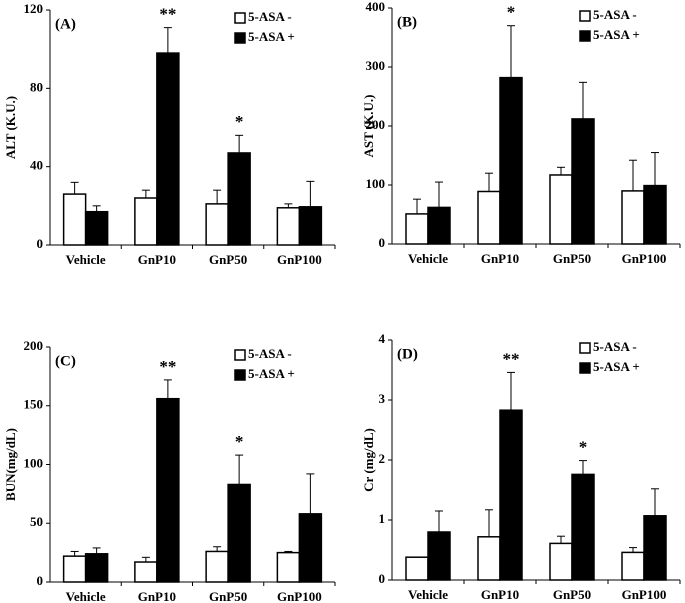 The height and width of the screenshot is (603, 685). I want to click on y-tick-label: 80, so click(36, 86).